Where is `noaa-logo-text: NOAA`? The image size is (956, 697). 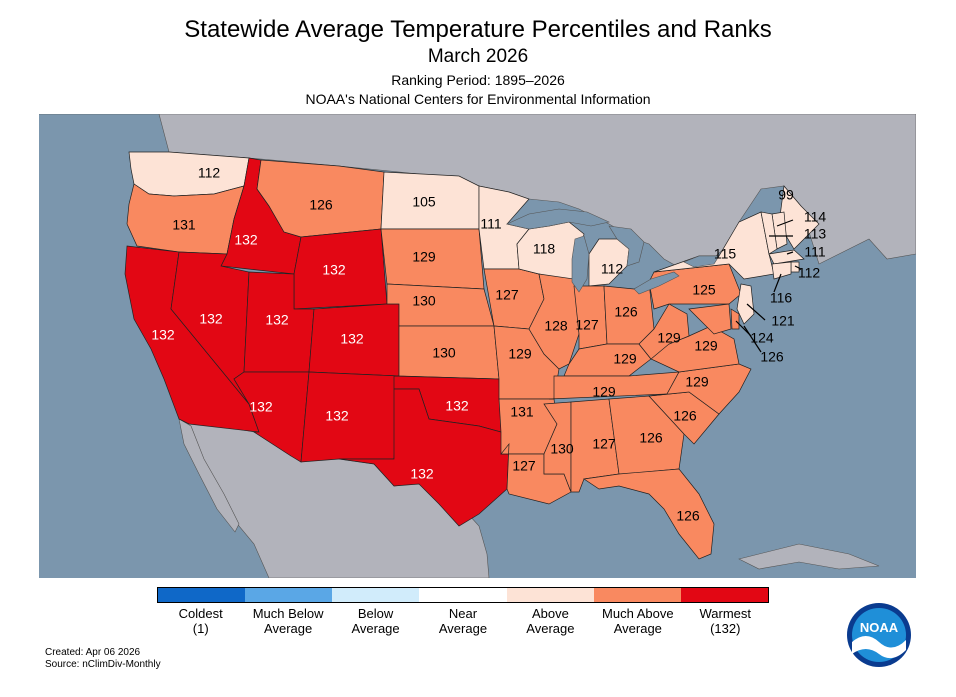
noaa-logo-text: NOAA is located at coordinates (879, 627).